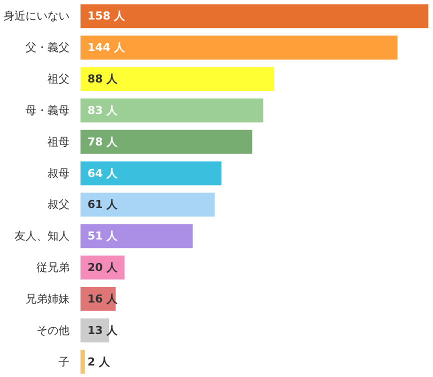 The image size is (433, 377). What do you see at coordinates (48, 47) in the screenshot?
I see `y-tick-label: 父・義父` at bounding box center [48, 47].